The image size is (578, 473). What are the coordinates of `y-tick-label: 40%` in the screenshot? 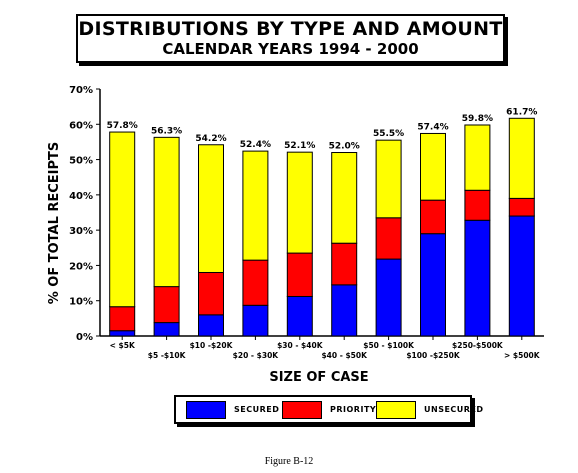 It's located at (81, 196).